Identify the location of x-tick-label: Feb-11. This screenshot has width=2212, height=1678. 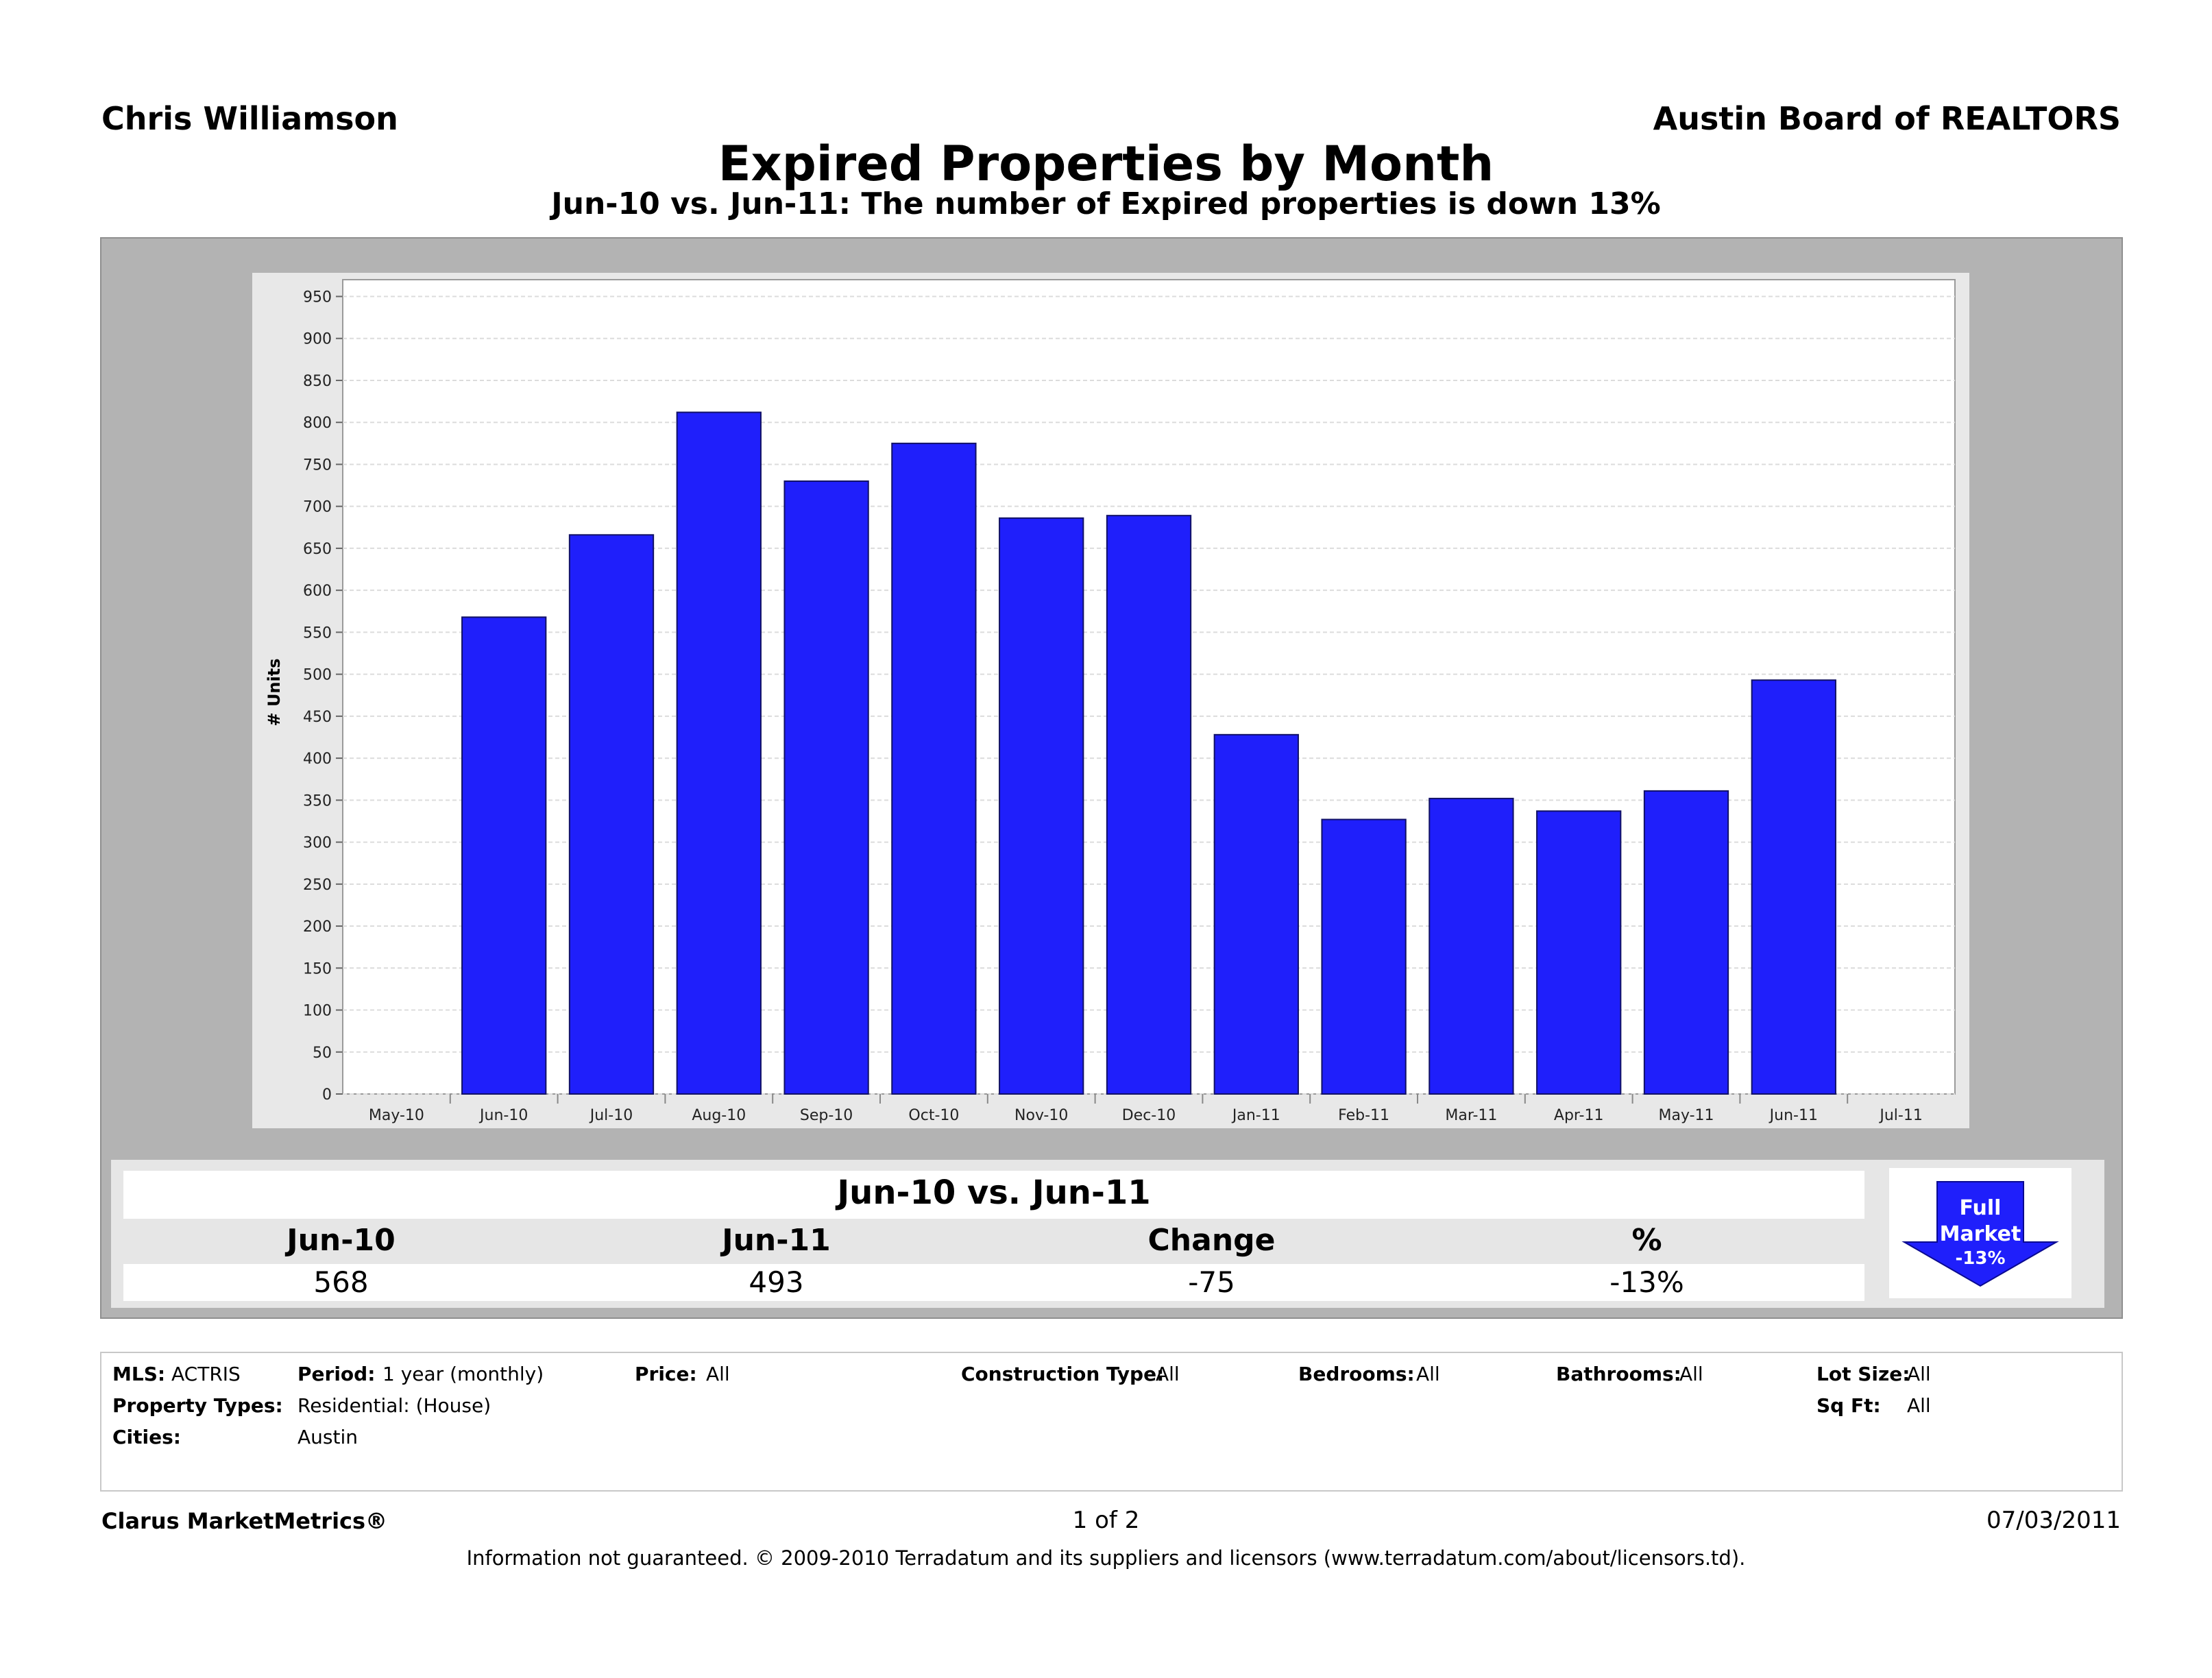
(1363, 1115).